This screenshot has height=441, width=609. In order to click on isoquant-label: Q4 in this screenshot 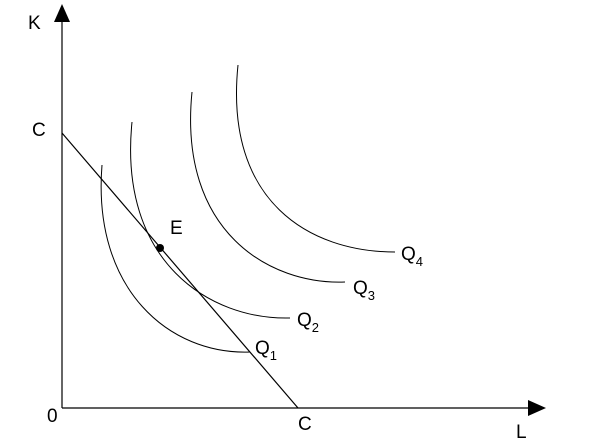, I will do `click(412, 256)`.